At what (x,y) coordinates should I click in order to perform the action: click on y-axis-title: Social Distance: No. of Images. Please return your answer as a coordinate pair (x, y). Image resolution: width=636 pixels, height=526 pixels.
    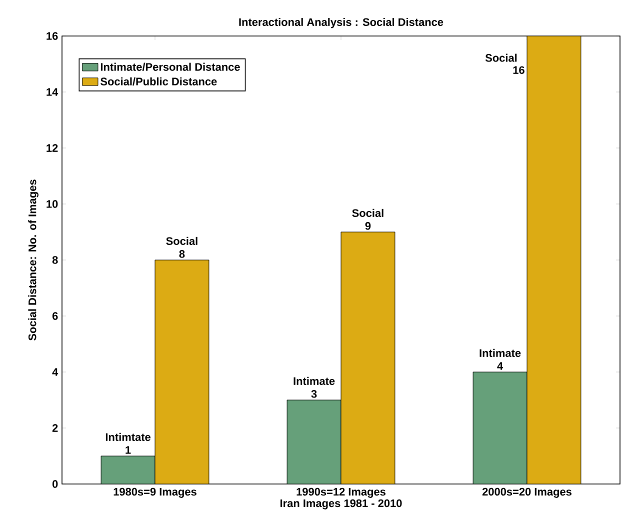
    Looking at the image, I should click on (33, 260).